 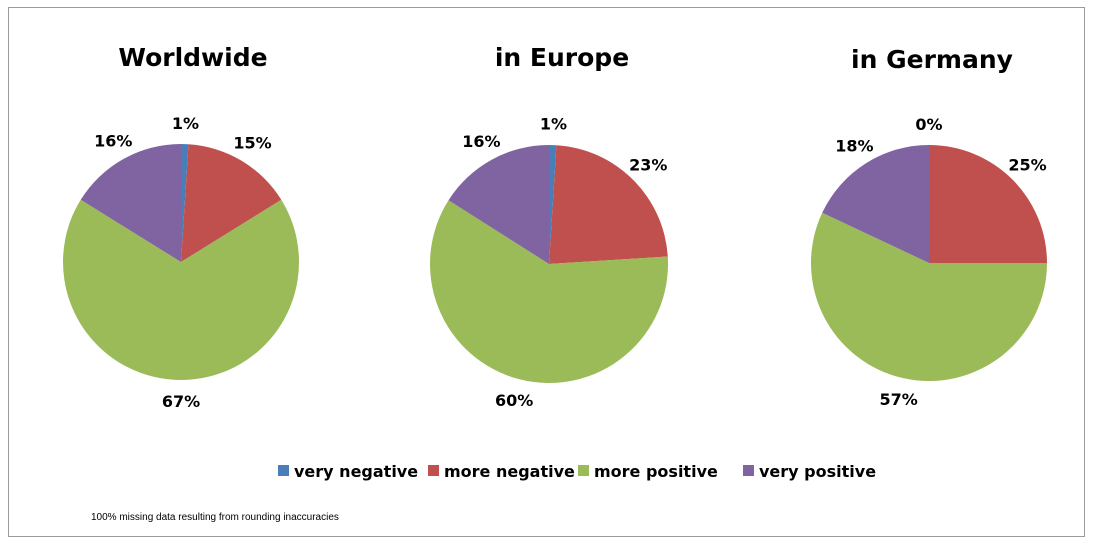 I want to click on pie-chart-in-germany: in Germany 0% 25% 57% 18%, so click(x=928, y=227).